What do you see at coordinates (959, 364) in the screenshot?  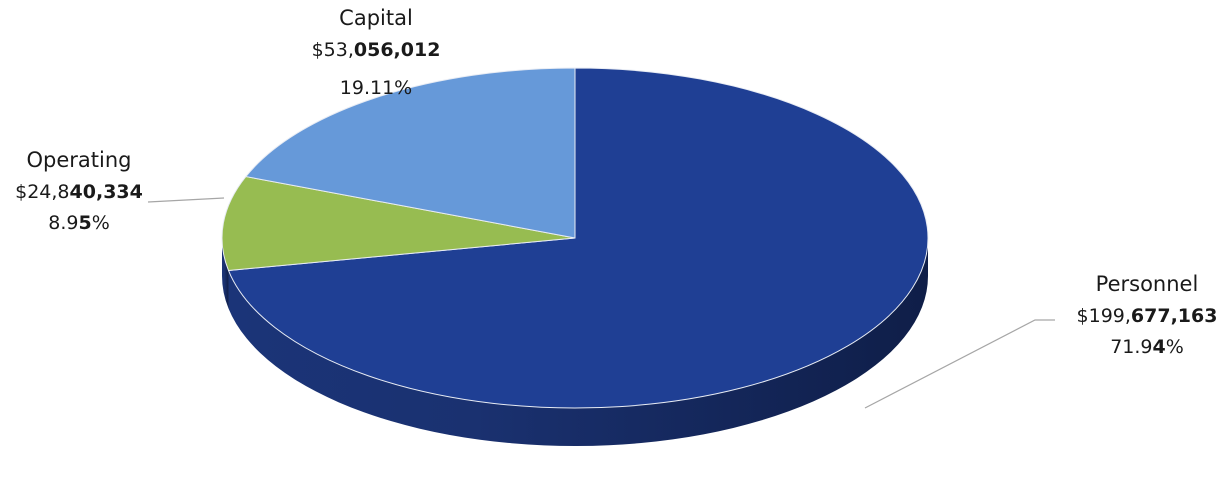 I see `leader-line-personnel` at bounding box center [959, 364].